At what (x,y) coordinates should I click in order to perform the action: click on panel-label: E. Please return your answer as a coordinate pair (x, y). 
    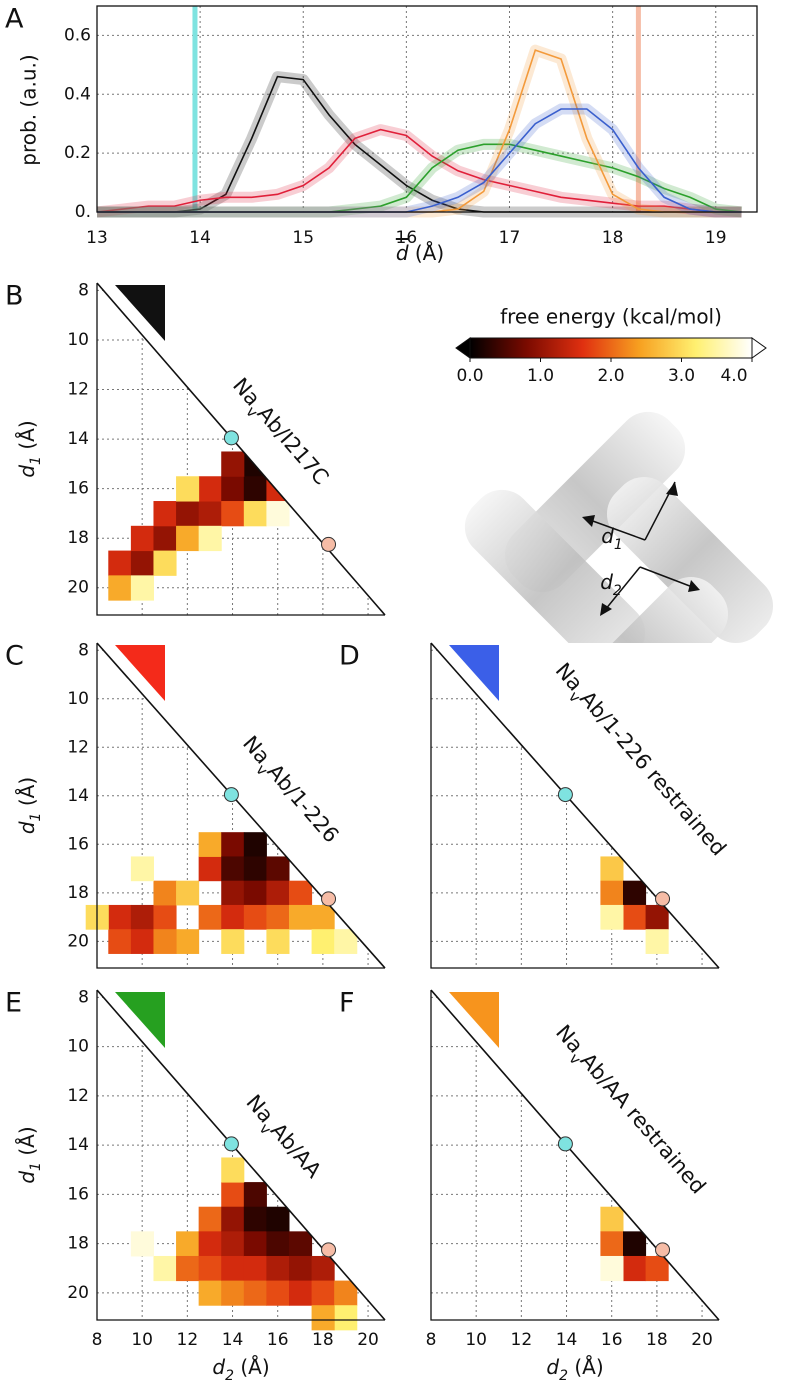
    Looking at the image, I should click on (13, 1003).